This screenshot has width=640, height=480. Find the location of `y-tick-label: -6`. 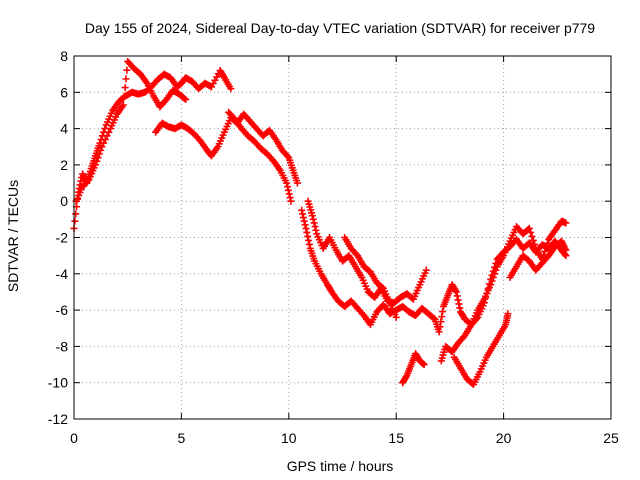

y-tick-label: -6 is located at coordinates (62, 310).